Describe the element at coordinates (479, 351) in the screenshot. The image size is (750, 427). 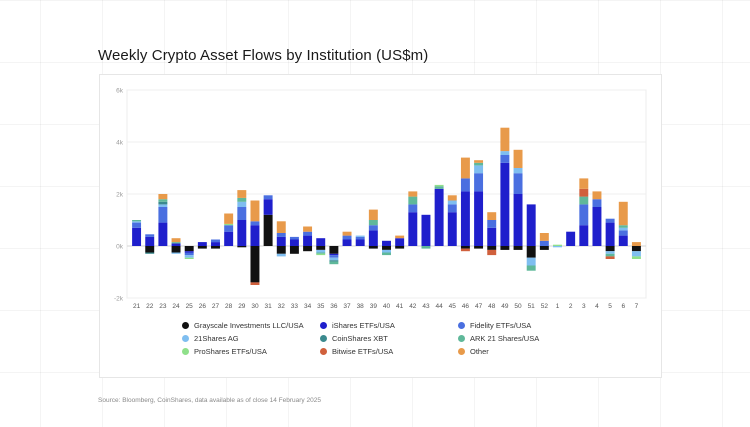
I see `legend-label: Other` at that location.